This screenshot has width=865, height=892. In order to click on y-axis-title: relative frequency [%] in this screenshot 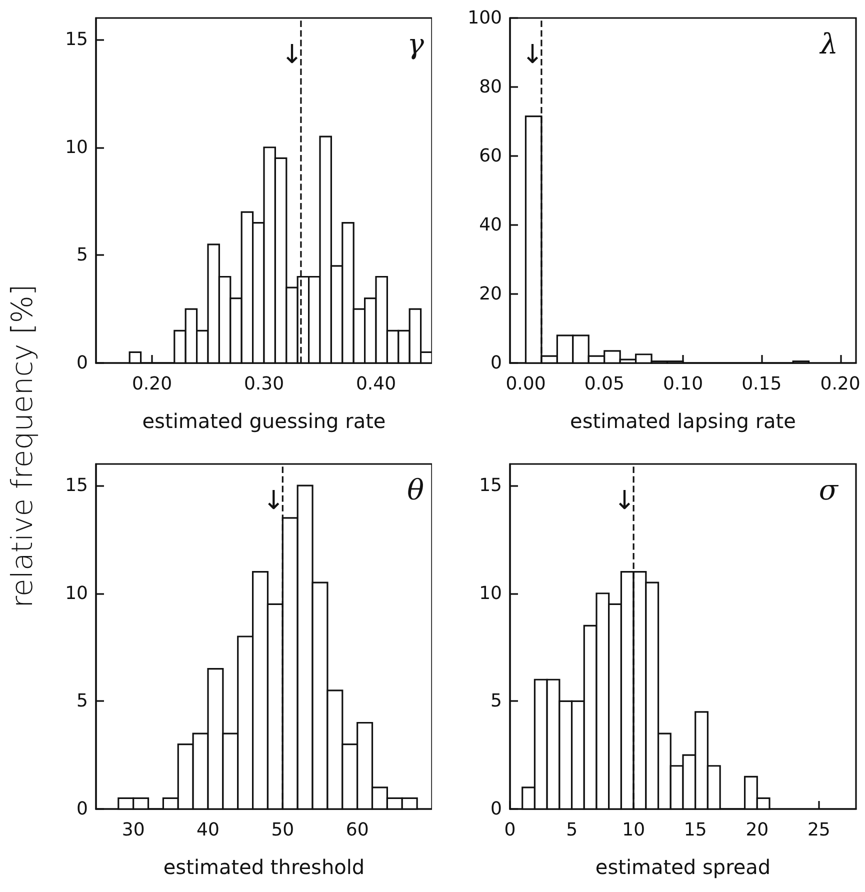, I will do `click(22, 446)`.